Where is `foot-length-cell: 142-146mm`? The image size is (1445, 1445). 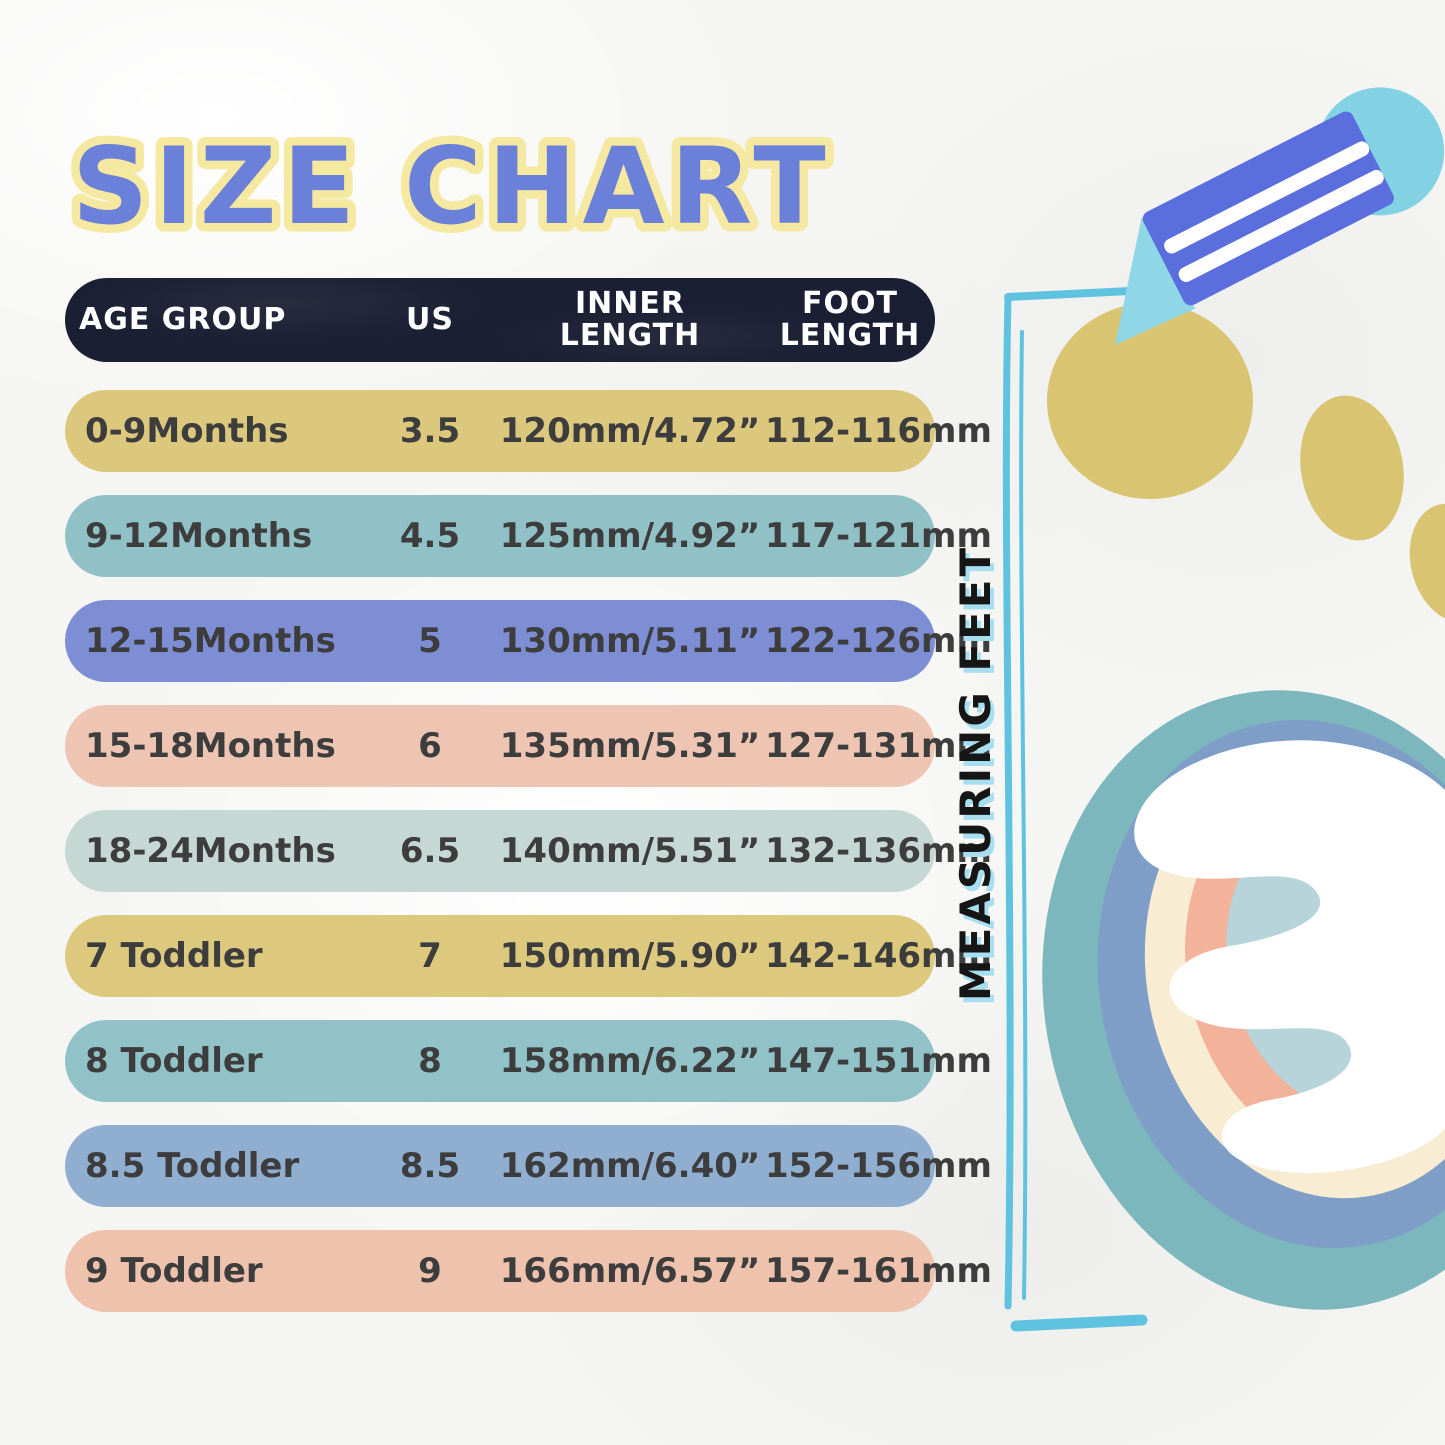
foot-length-cell: 142-146mm is located at coordinates (878, 956).